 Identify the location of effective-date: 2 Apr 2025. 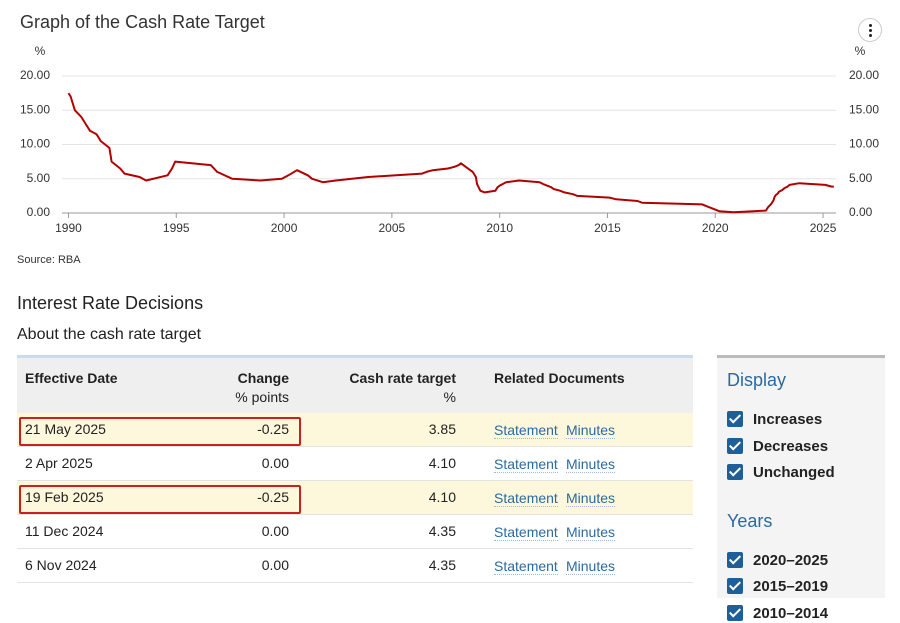
(59, 463).